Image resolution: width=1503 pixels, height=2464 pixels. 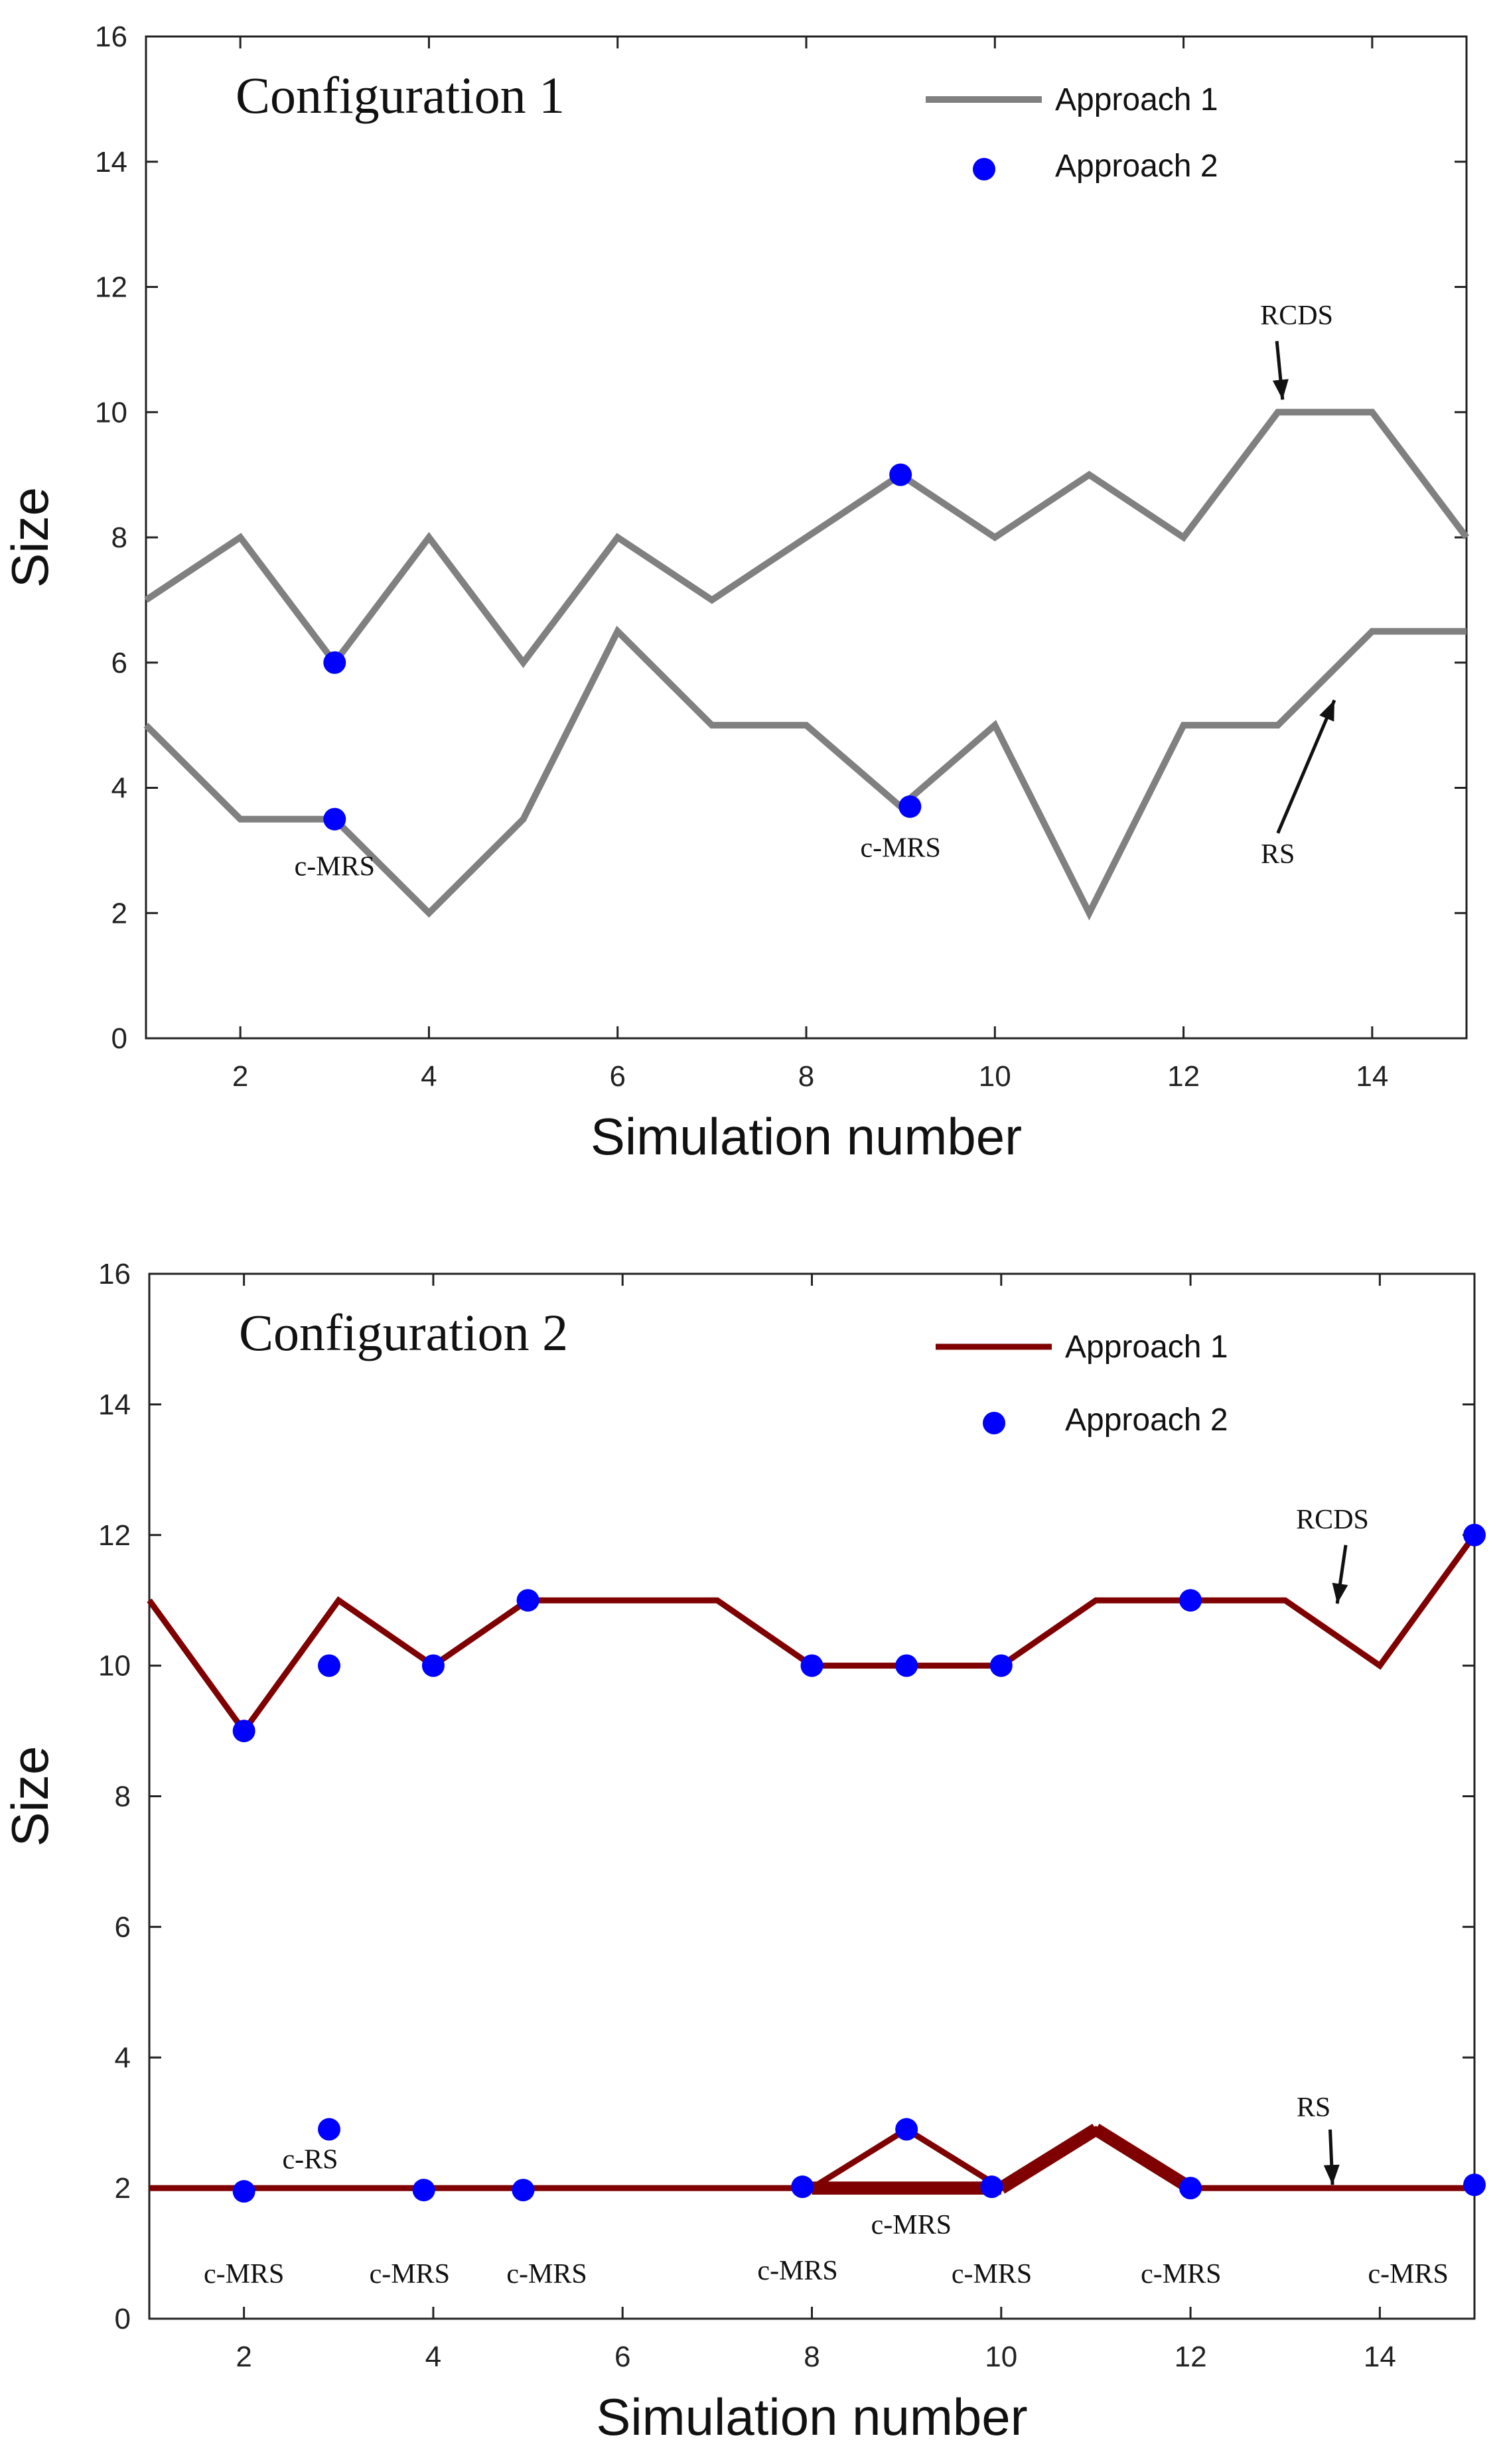 I want to click on panel-title: Configuration 1, so click(x=400, y=95).